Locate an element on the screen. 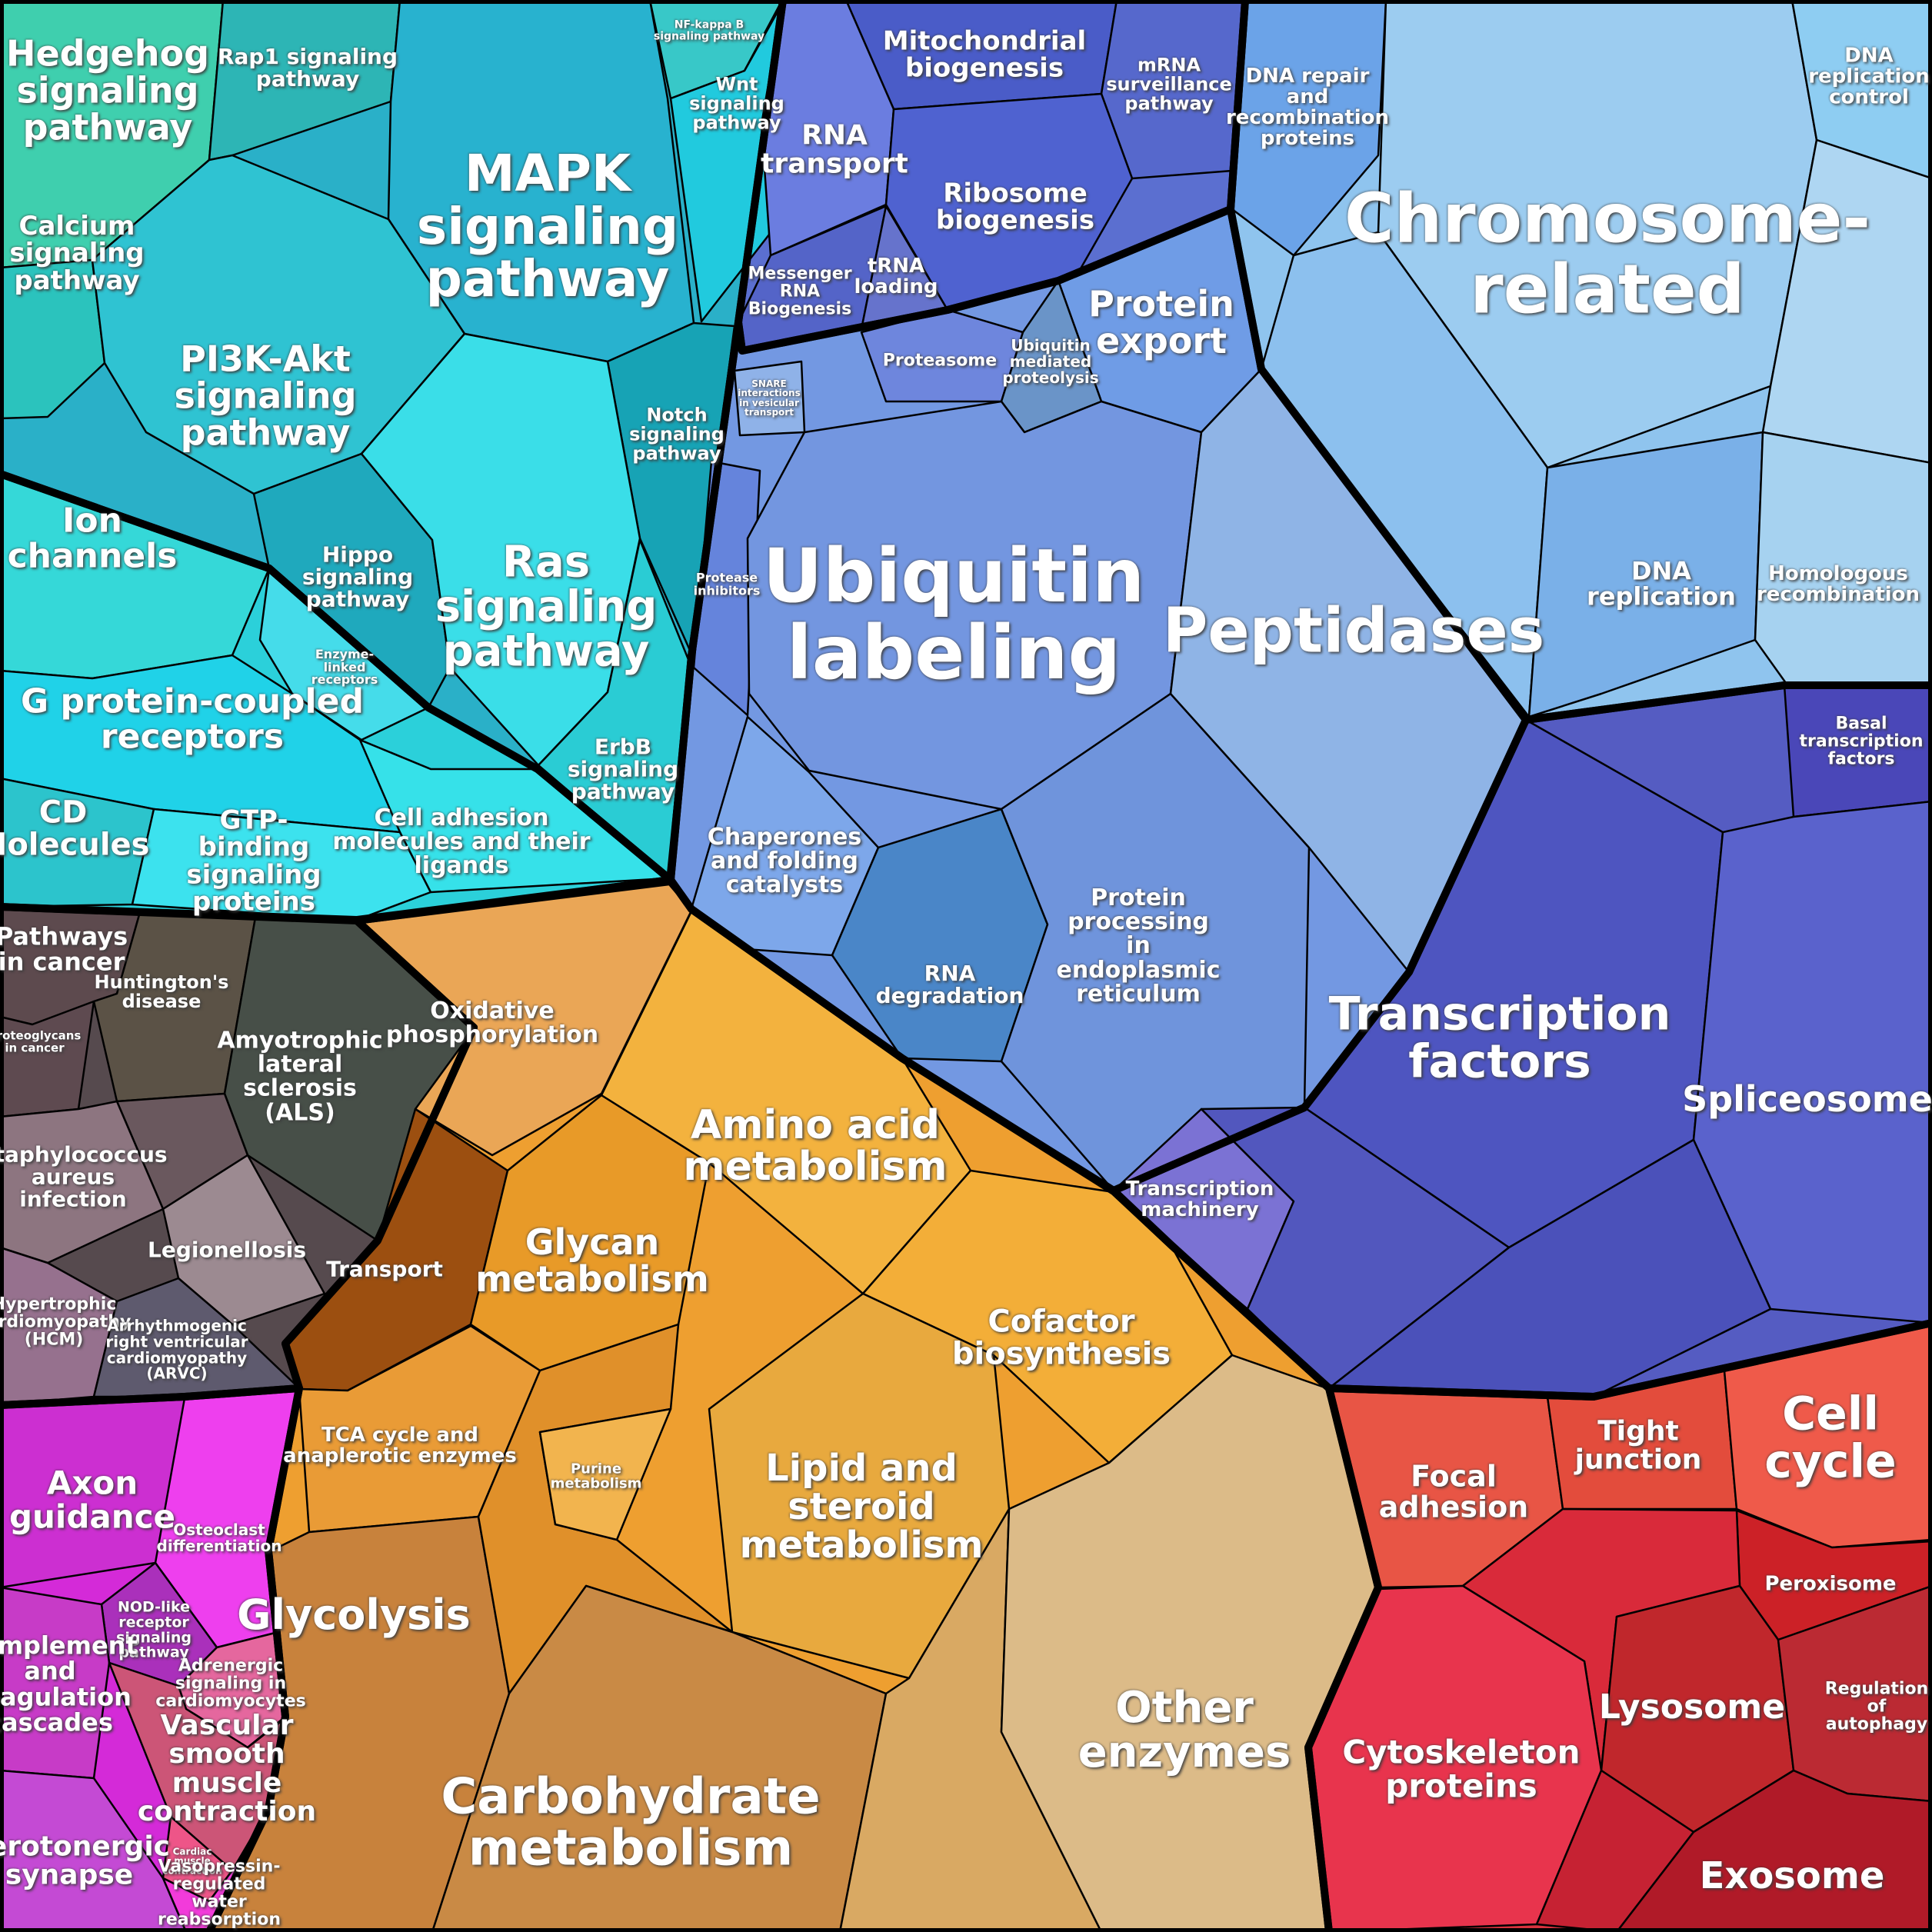 The width and height of the screenshot is (1932, 1932). cell-mrna-surveillance is located at coordinates (1173, 90).